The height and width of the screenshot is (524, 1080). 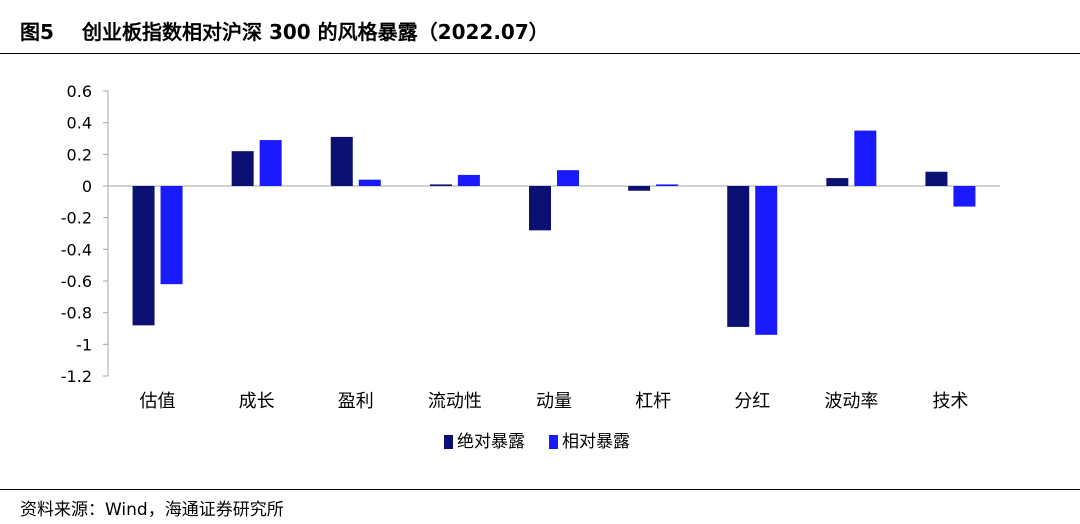 What do you see at coordinates (653, 401) in the screenshot?
I see `x-category-label: 杠杆` at bounding box center [653, 401].